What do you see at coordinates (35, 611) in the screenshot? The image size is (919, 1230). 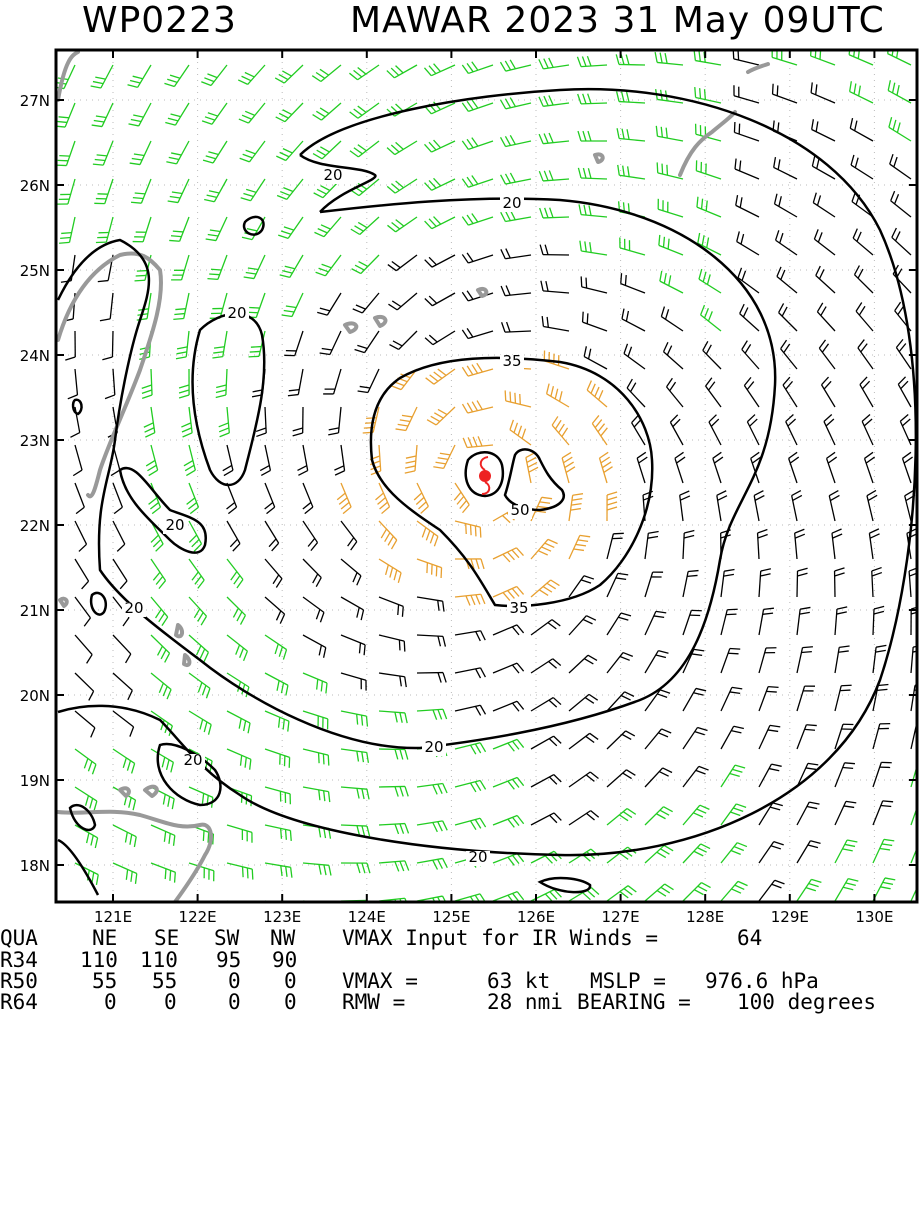 I see `lat-label: 21N` at bounding box center [35, 611].